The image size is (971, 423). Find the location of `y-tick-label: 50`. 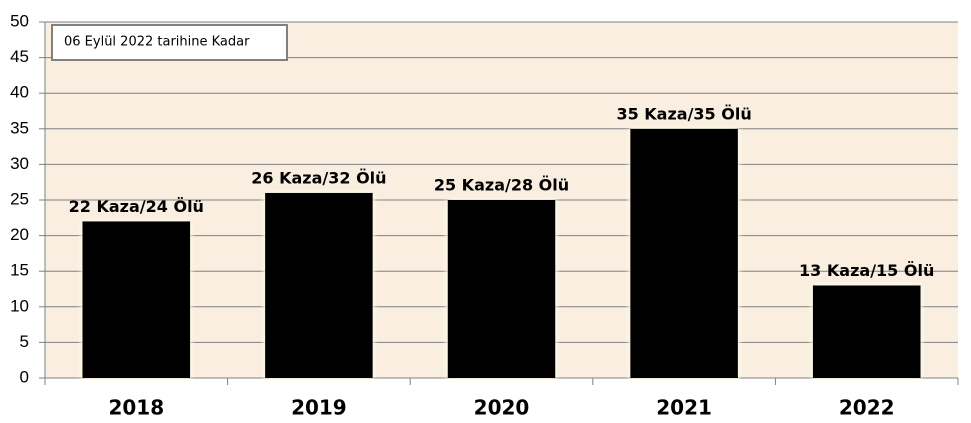

y-tick-label: 50 is located at coordinates (19, 20).